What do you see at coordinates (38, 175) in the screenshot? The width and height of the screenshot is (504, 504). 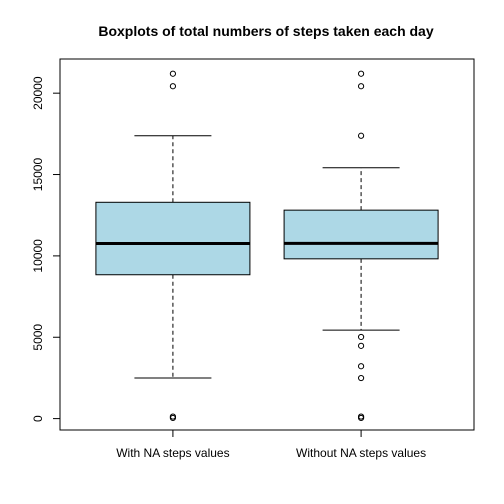 I see `y-tick-label: 15000` at bounding box center [38, 175].